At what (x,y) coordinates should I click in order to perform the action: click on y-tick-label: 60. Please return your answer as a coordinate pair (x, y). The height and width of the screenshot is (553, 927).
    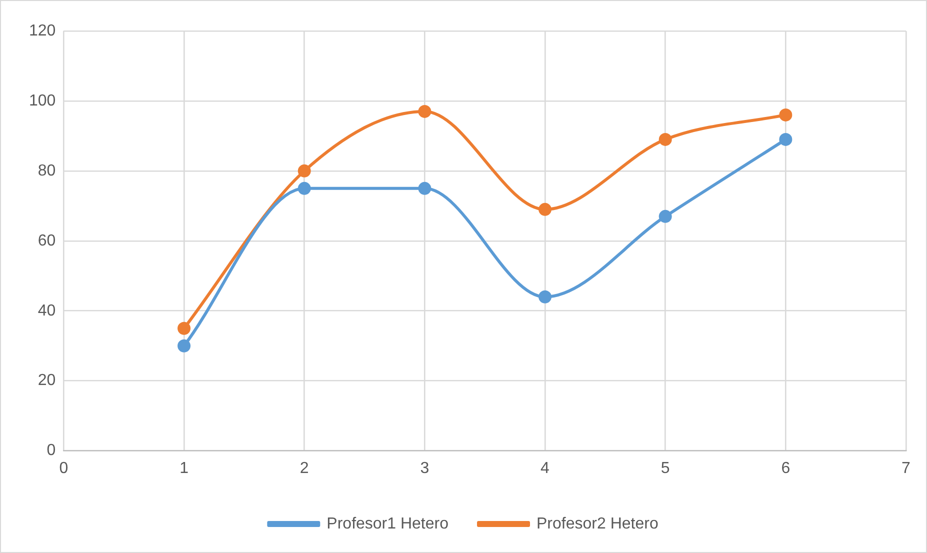
    Looking at the image, I should click on (47, 241).